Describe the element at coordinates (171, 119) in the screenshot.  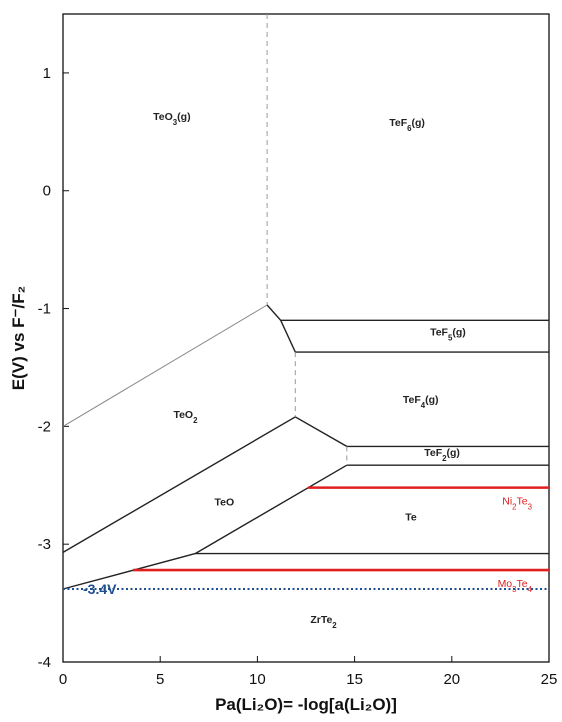
I see `region-label: TeO3(g)` at that location.